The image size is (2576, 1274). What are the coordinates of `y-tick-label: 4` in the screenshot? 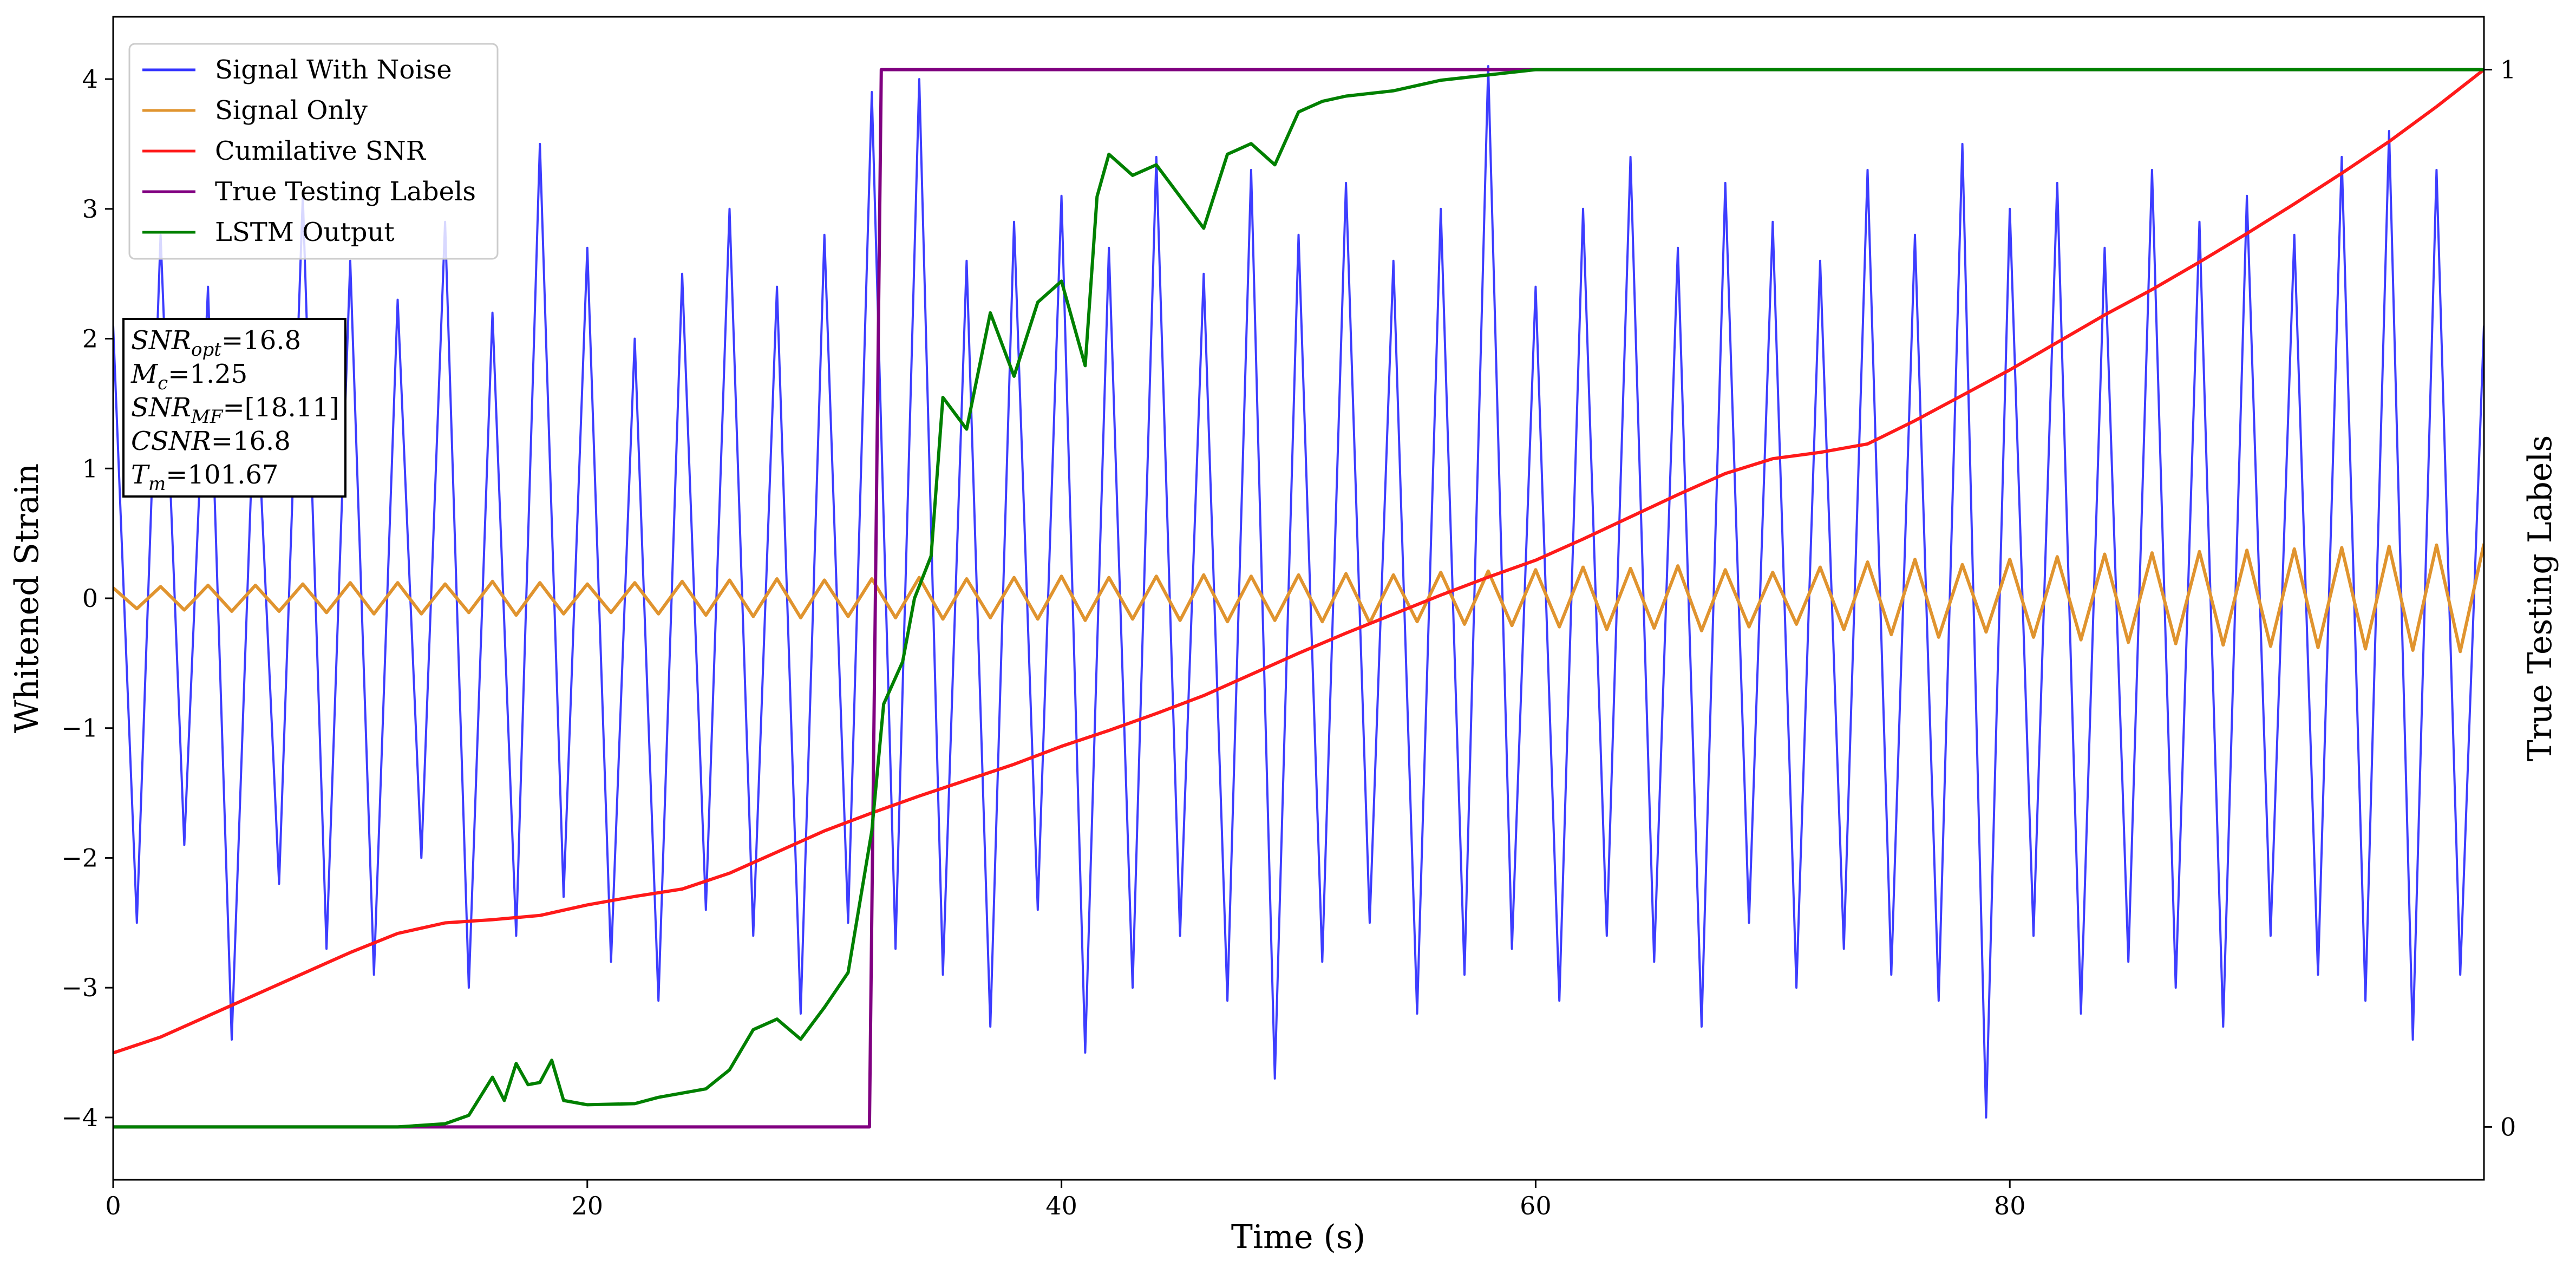 It's located at (90, 79).